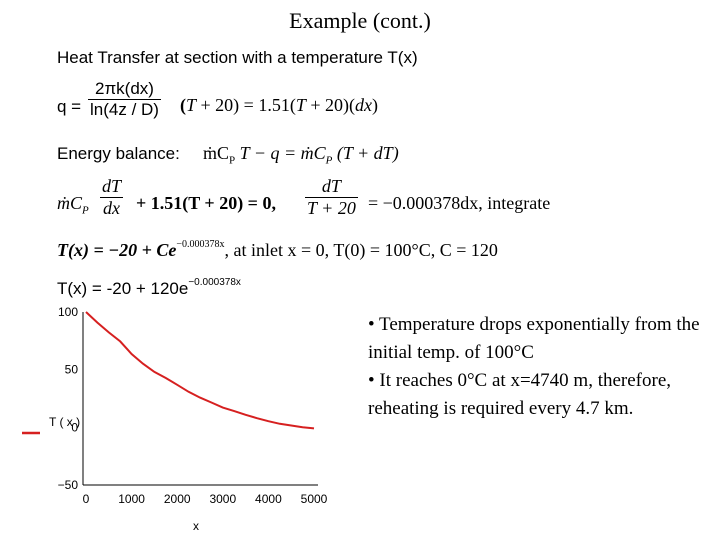 The image size is (720, 540). What do you see at coordinates (72, 370) in the screenshot?
I see `y-tick-label: 50` at bounding box center [72, 370].